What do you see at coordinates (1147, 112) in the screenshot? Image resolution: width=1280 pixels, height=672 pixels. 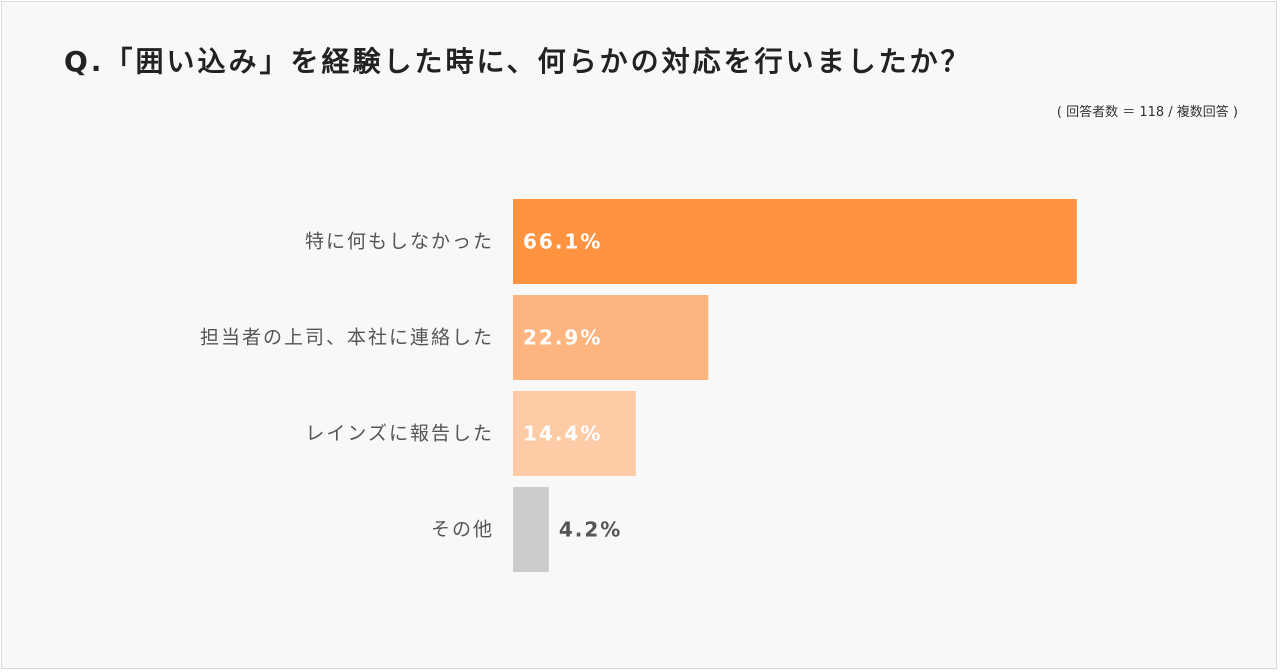 I see `respondent-note: ( 回答者数 ＝ 118 / 複数回答 )` at bounding box center [1147, 112].